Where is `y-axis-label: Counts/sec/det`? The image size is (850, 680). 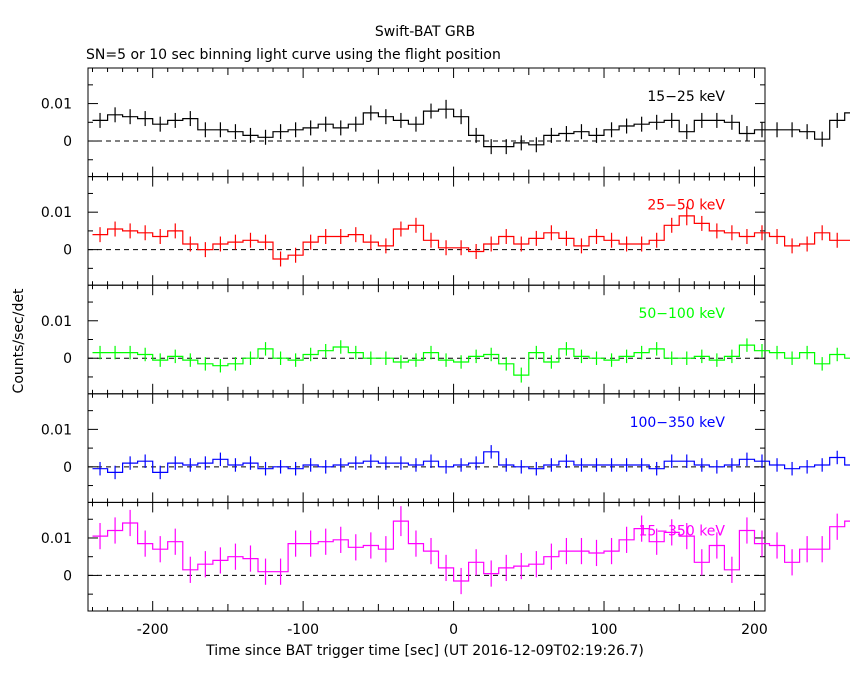 y-axis-label: Counts/sec/det is located at coordinates (19, 340).